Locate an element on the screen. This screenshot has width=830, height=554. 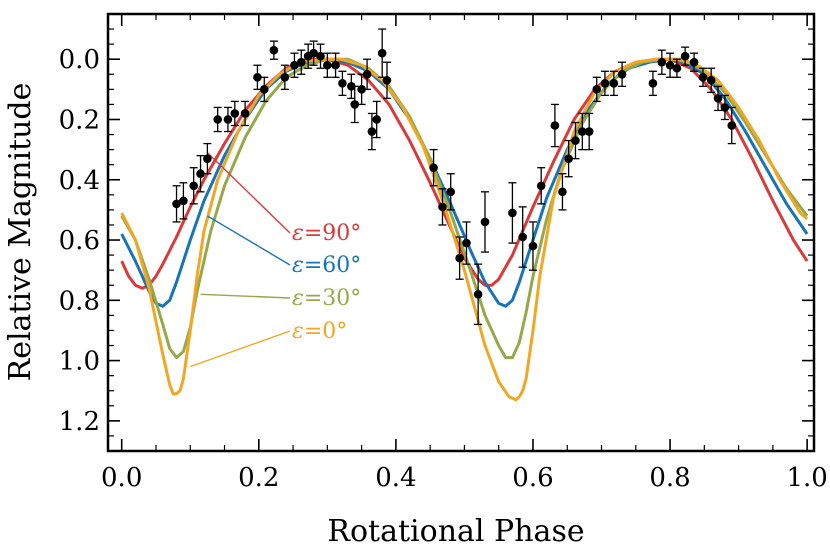
annotation-value: =60° is located at coordinates (332, 265).